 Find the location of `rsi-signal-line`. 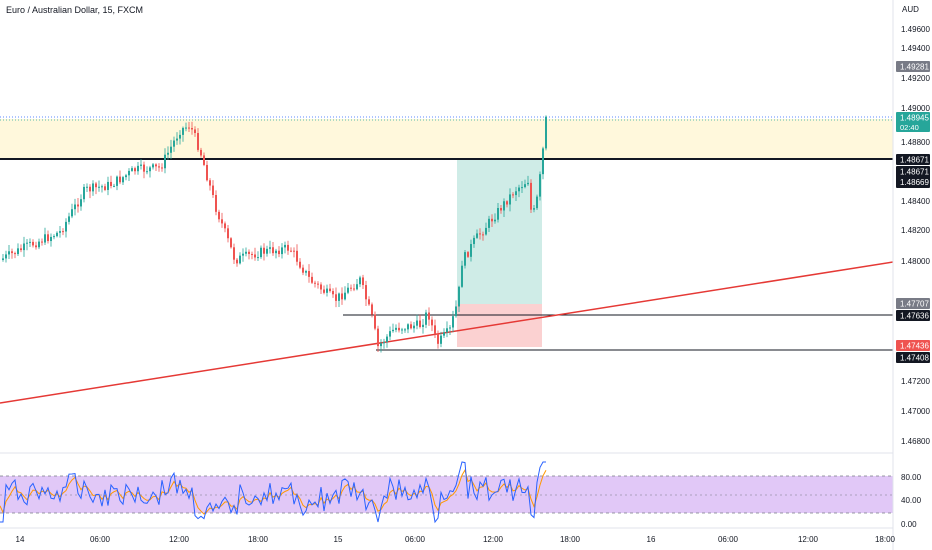

rsi-signal-line is located at coordinates (273, 491).